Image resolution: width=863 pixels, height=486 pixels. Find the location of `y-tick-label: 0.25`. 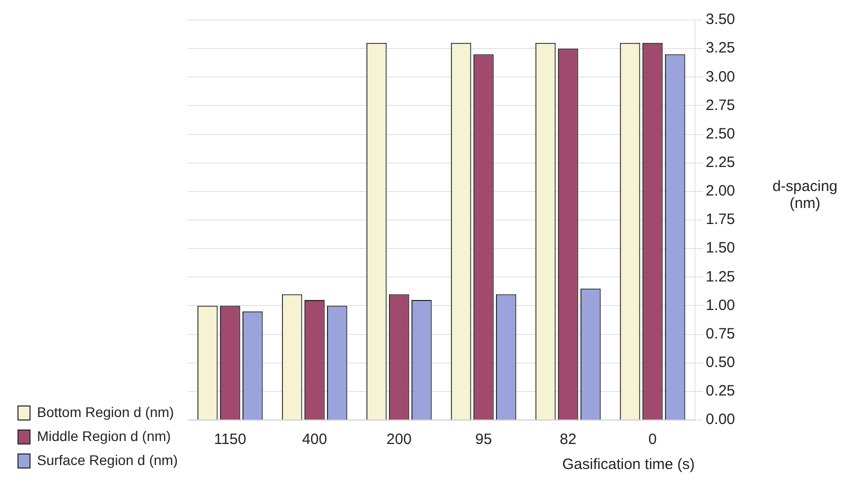

y-tick-label: 0.25 is located at coordinates (721, 391).